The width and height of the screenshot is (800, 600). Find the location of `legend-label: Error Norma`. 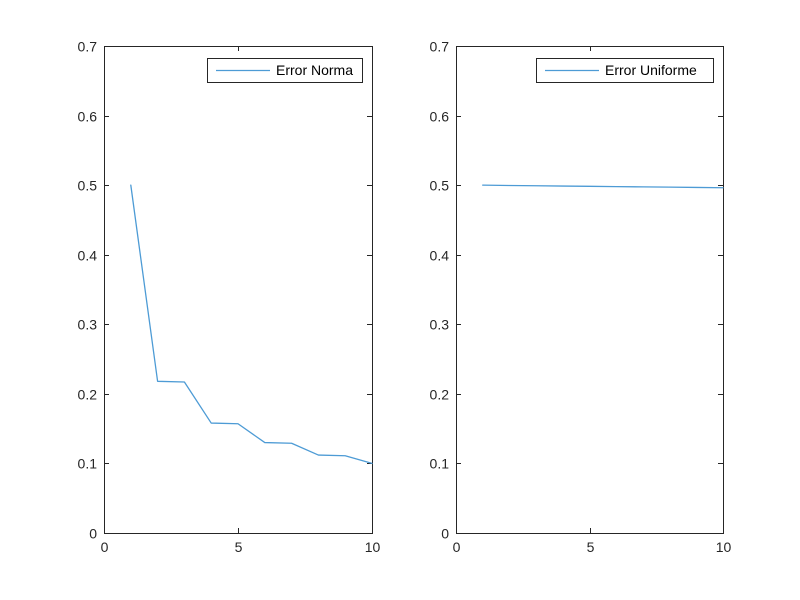

legend-label: Error Norma is located at coordinates (314, 70).